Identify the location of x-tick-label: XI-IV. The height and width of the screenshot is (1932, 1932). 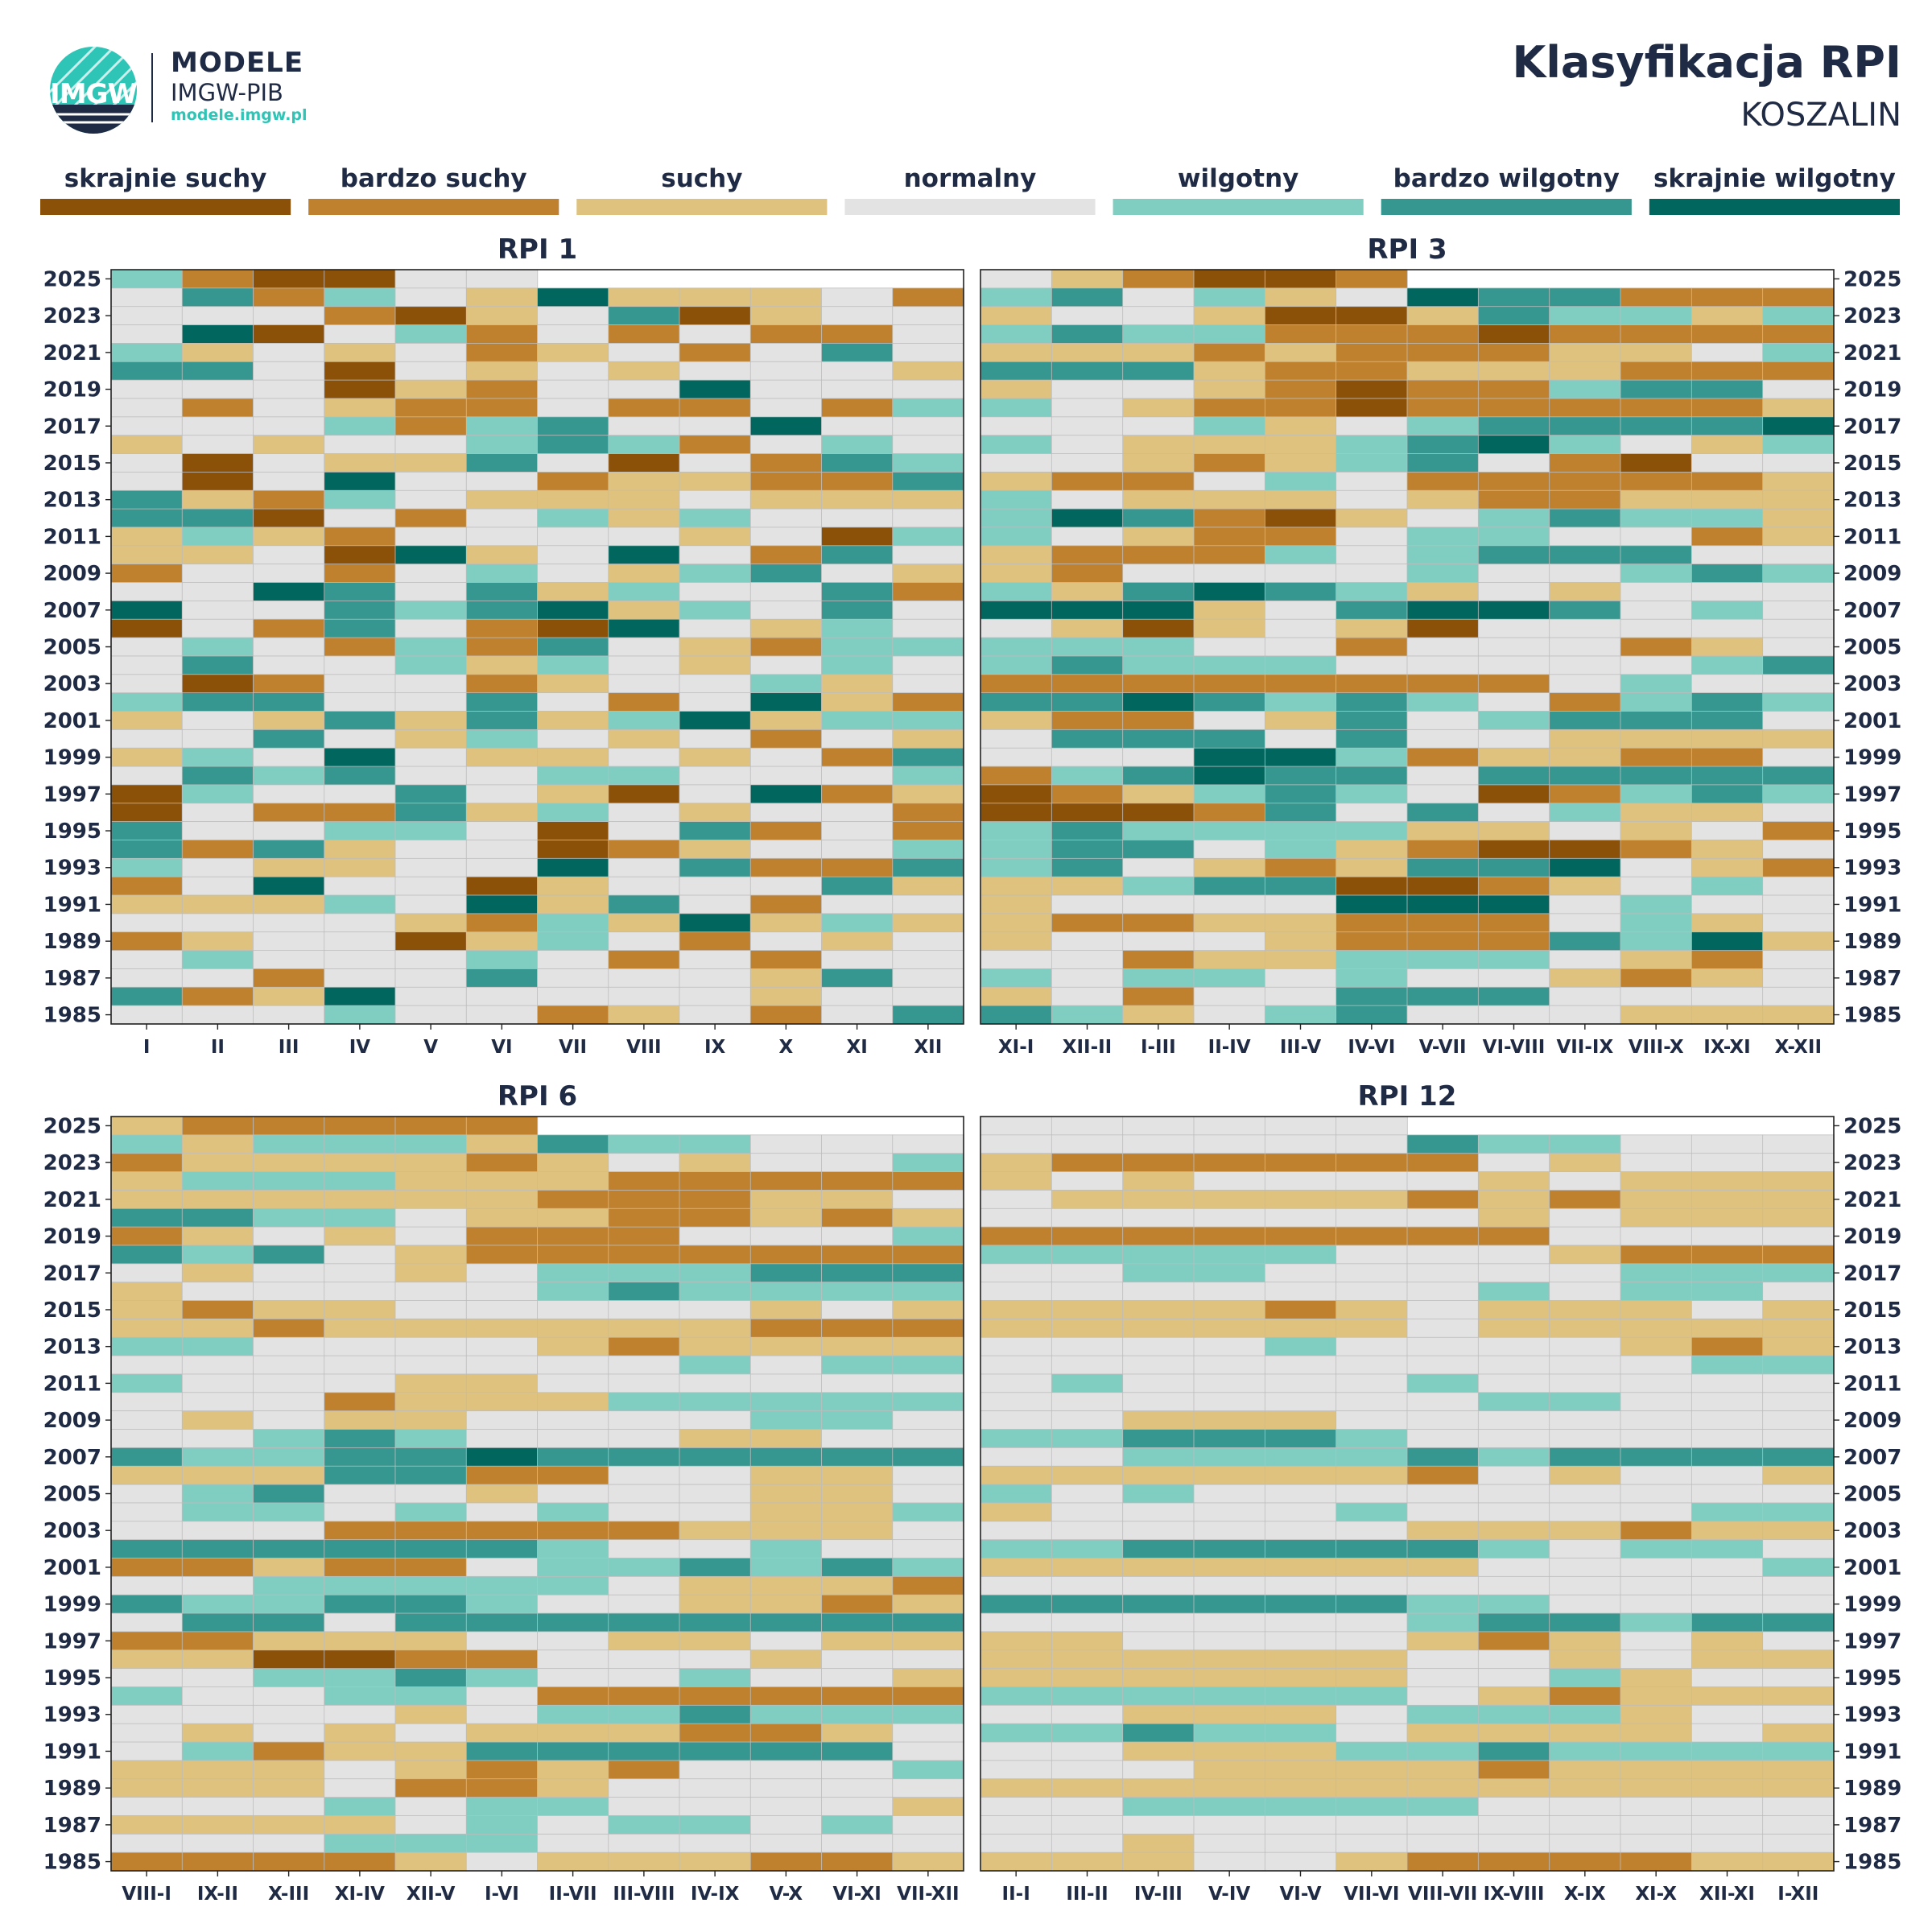
(360, 1894).